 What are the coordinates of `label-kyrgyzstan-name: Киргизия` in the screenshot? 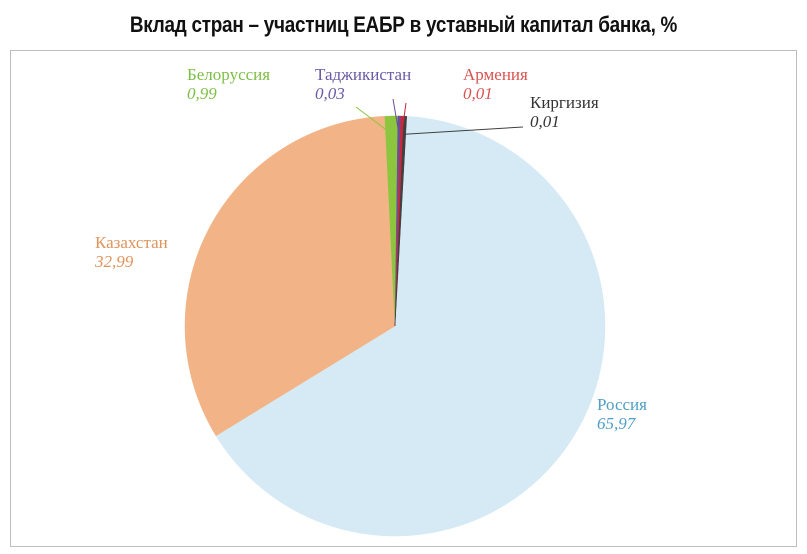 It's located at (564, 102).